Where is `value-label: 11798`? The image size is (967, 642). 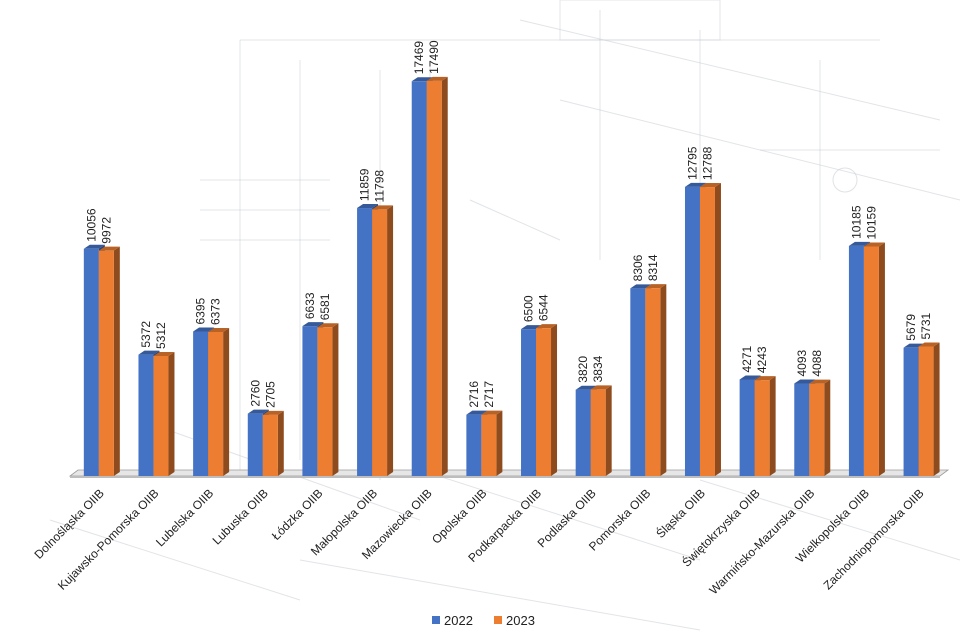 value-label: 11798 is located at coordinates (380, 186).